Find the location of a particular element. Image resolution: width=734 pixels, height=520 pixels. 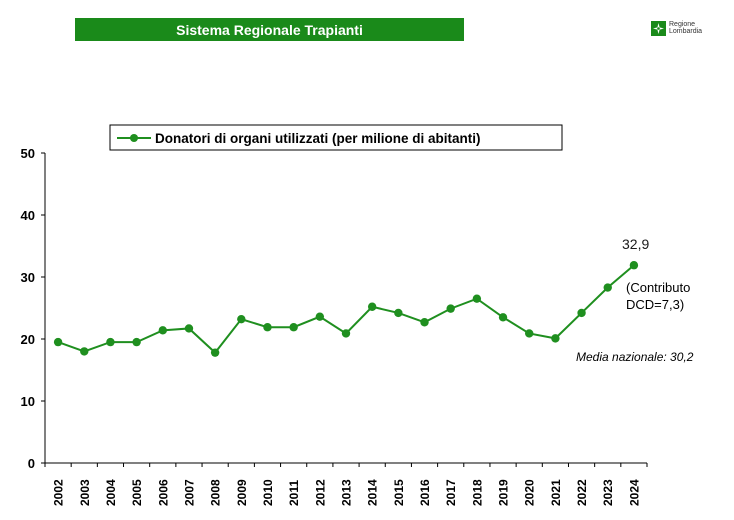

header-title-banner: Sistema Regionale Trapianti is located at coordinates (269, 29).